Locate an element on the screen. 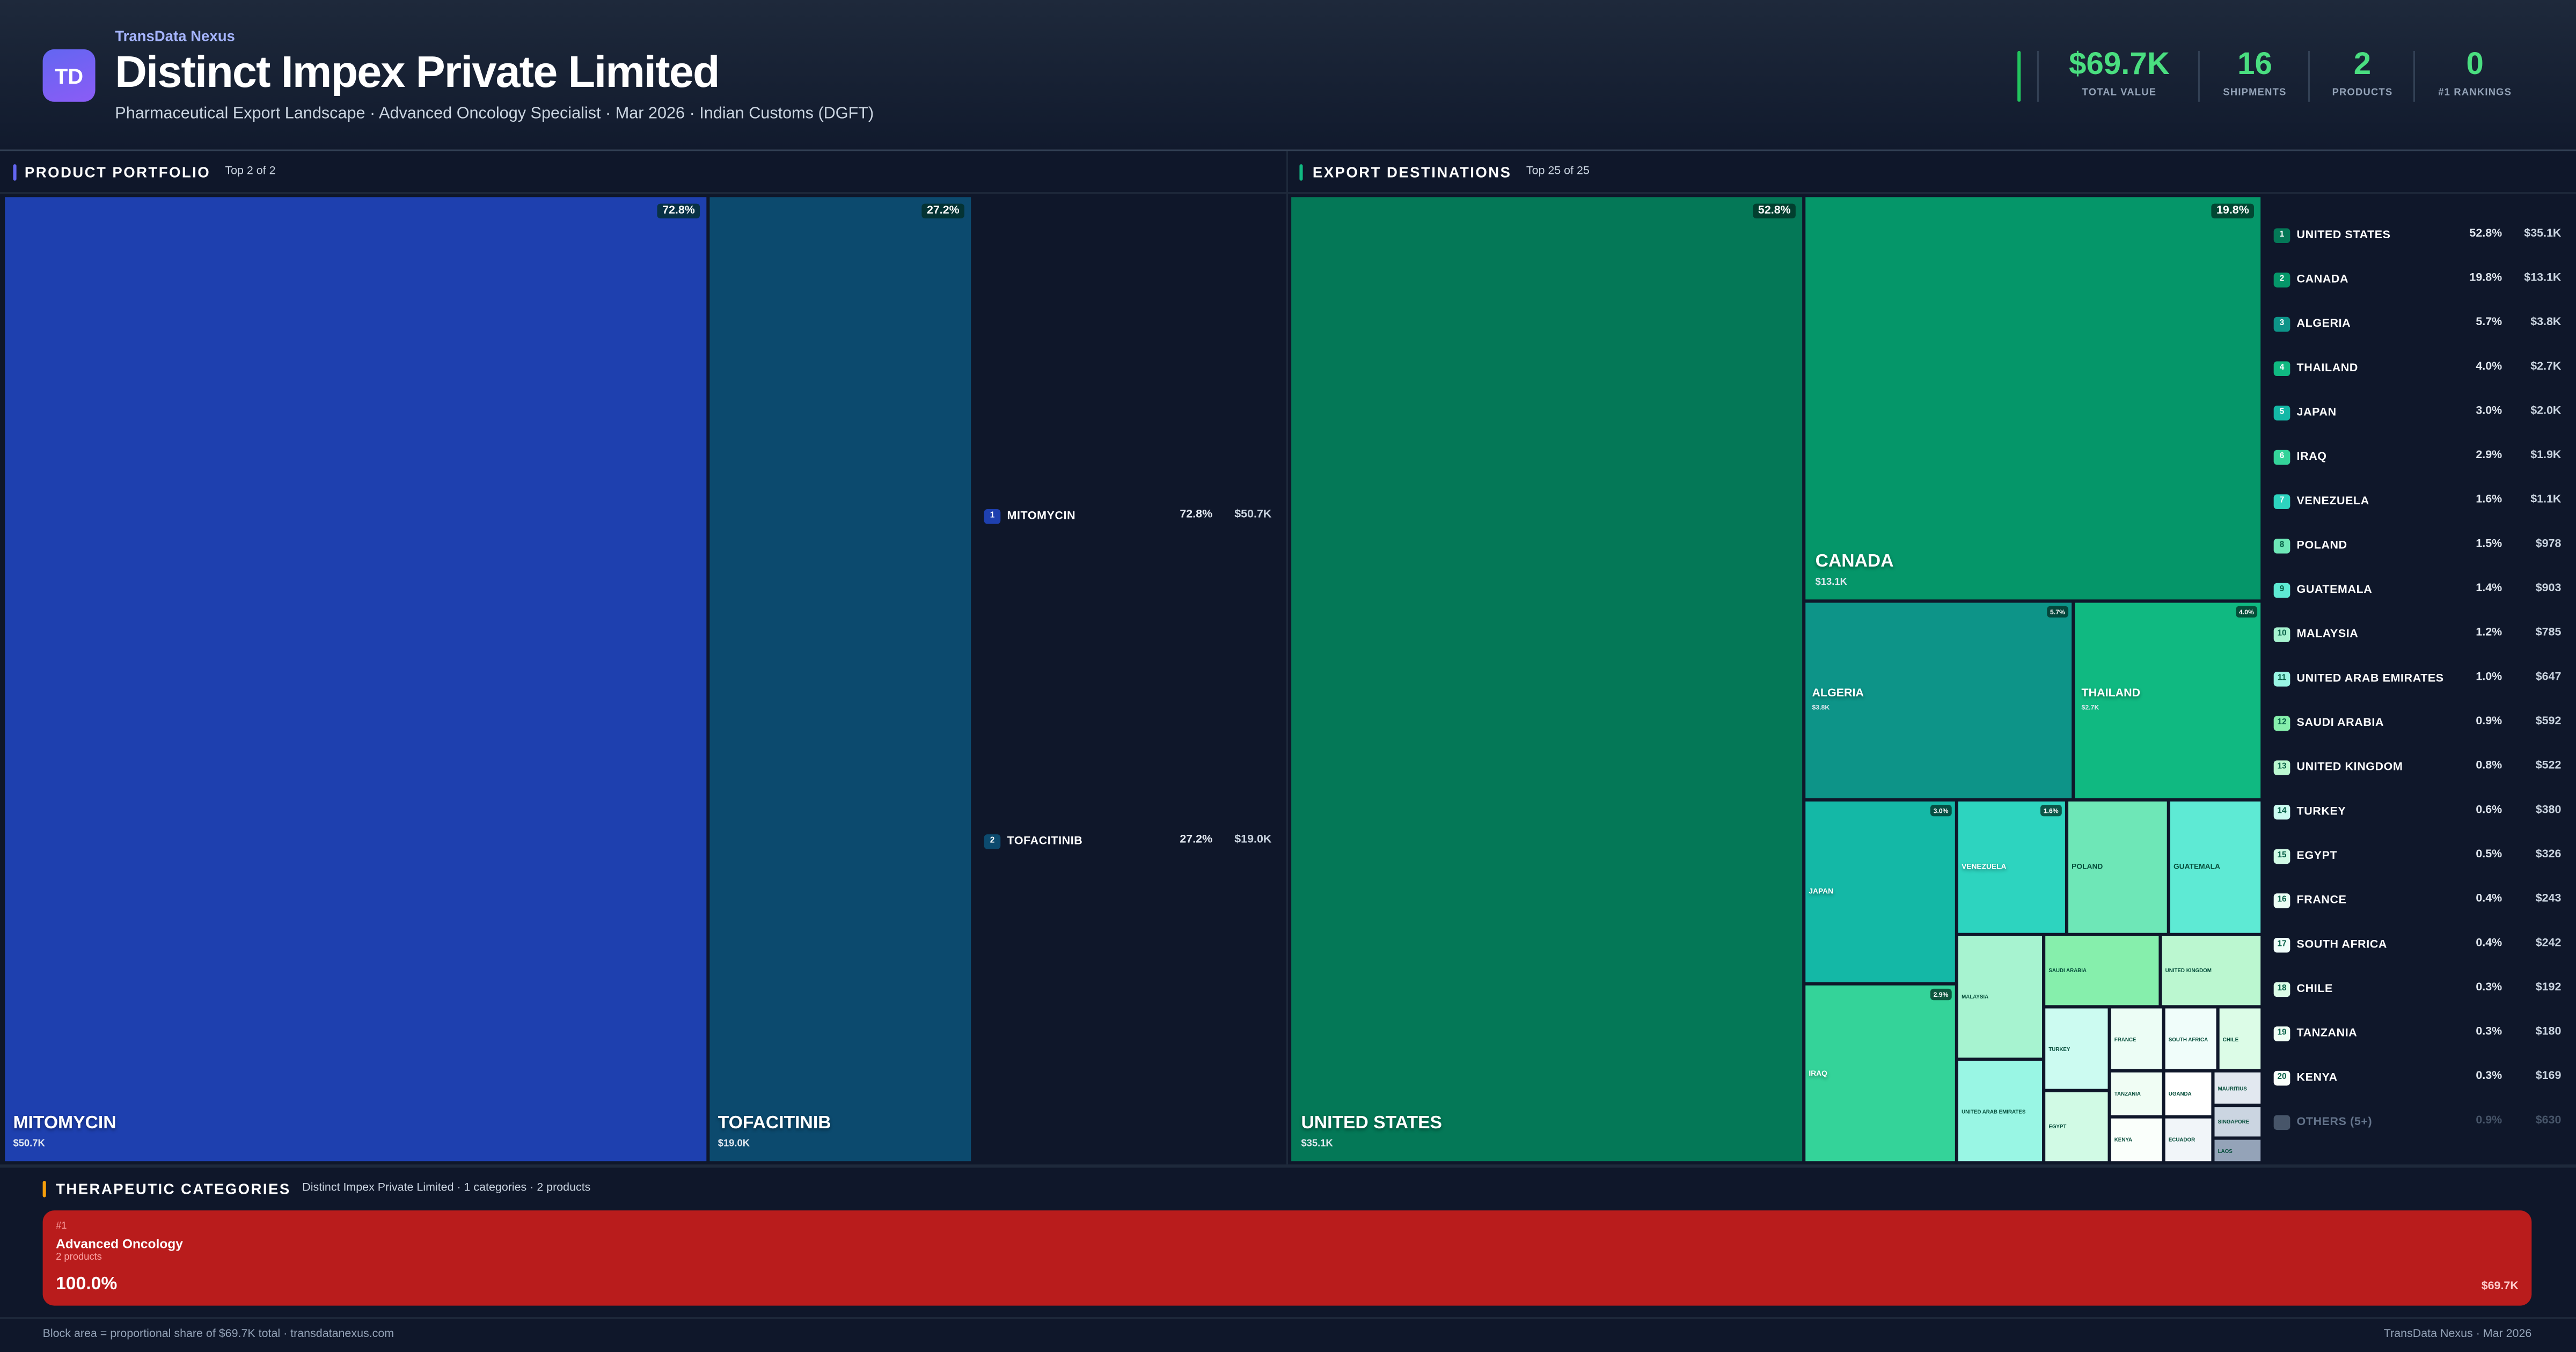 This screenshot has width=2576, height=1352. destination-block-france: FRANCE is located at coordinates (2136, 1038).